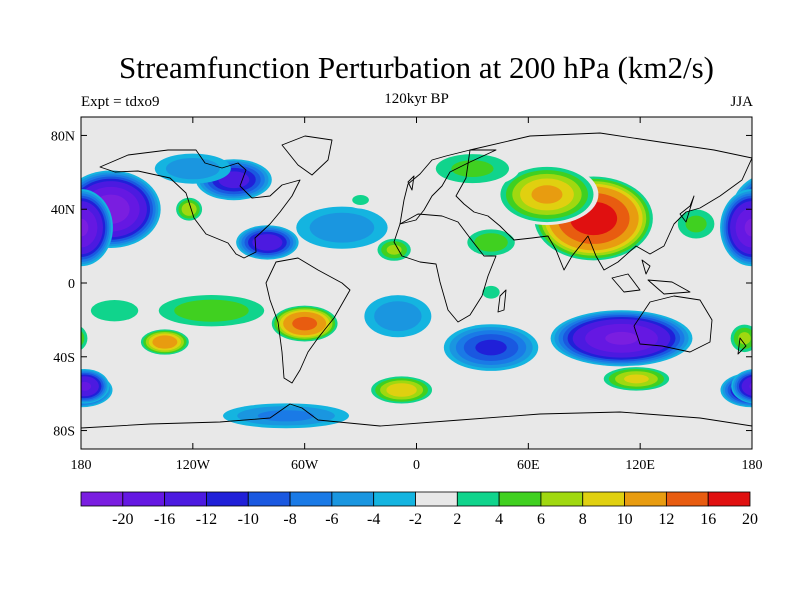 This screenshot has height=600, width=800. I want to click on colorbar: -20 -16 -12 -10 -8 -6 -4 -2 2 4 6 8 10 12 16 20, so click(419, 509).